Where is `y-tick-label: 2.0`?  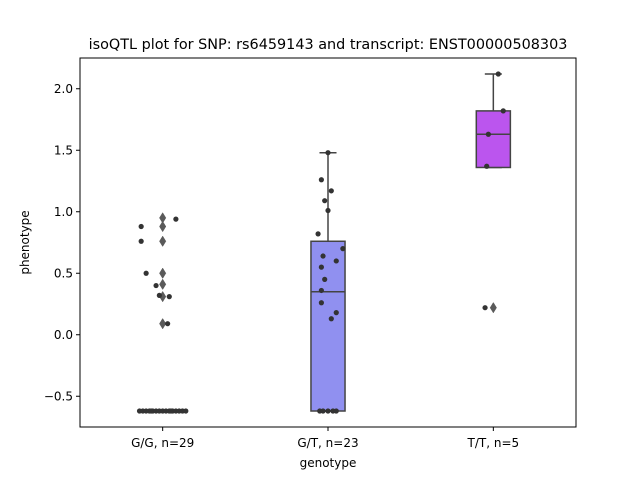 y-tick-label: 2.0 is located at coordinates (63, 89).